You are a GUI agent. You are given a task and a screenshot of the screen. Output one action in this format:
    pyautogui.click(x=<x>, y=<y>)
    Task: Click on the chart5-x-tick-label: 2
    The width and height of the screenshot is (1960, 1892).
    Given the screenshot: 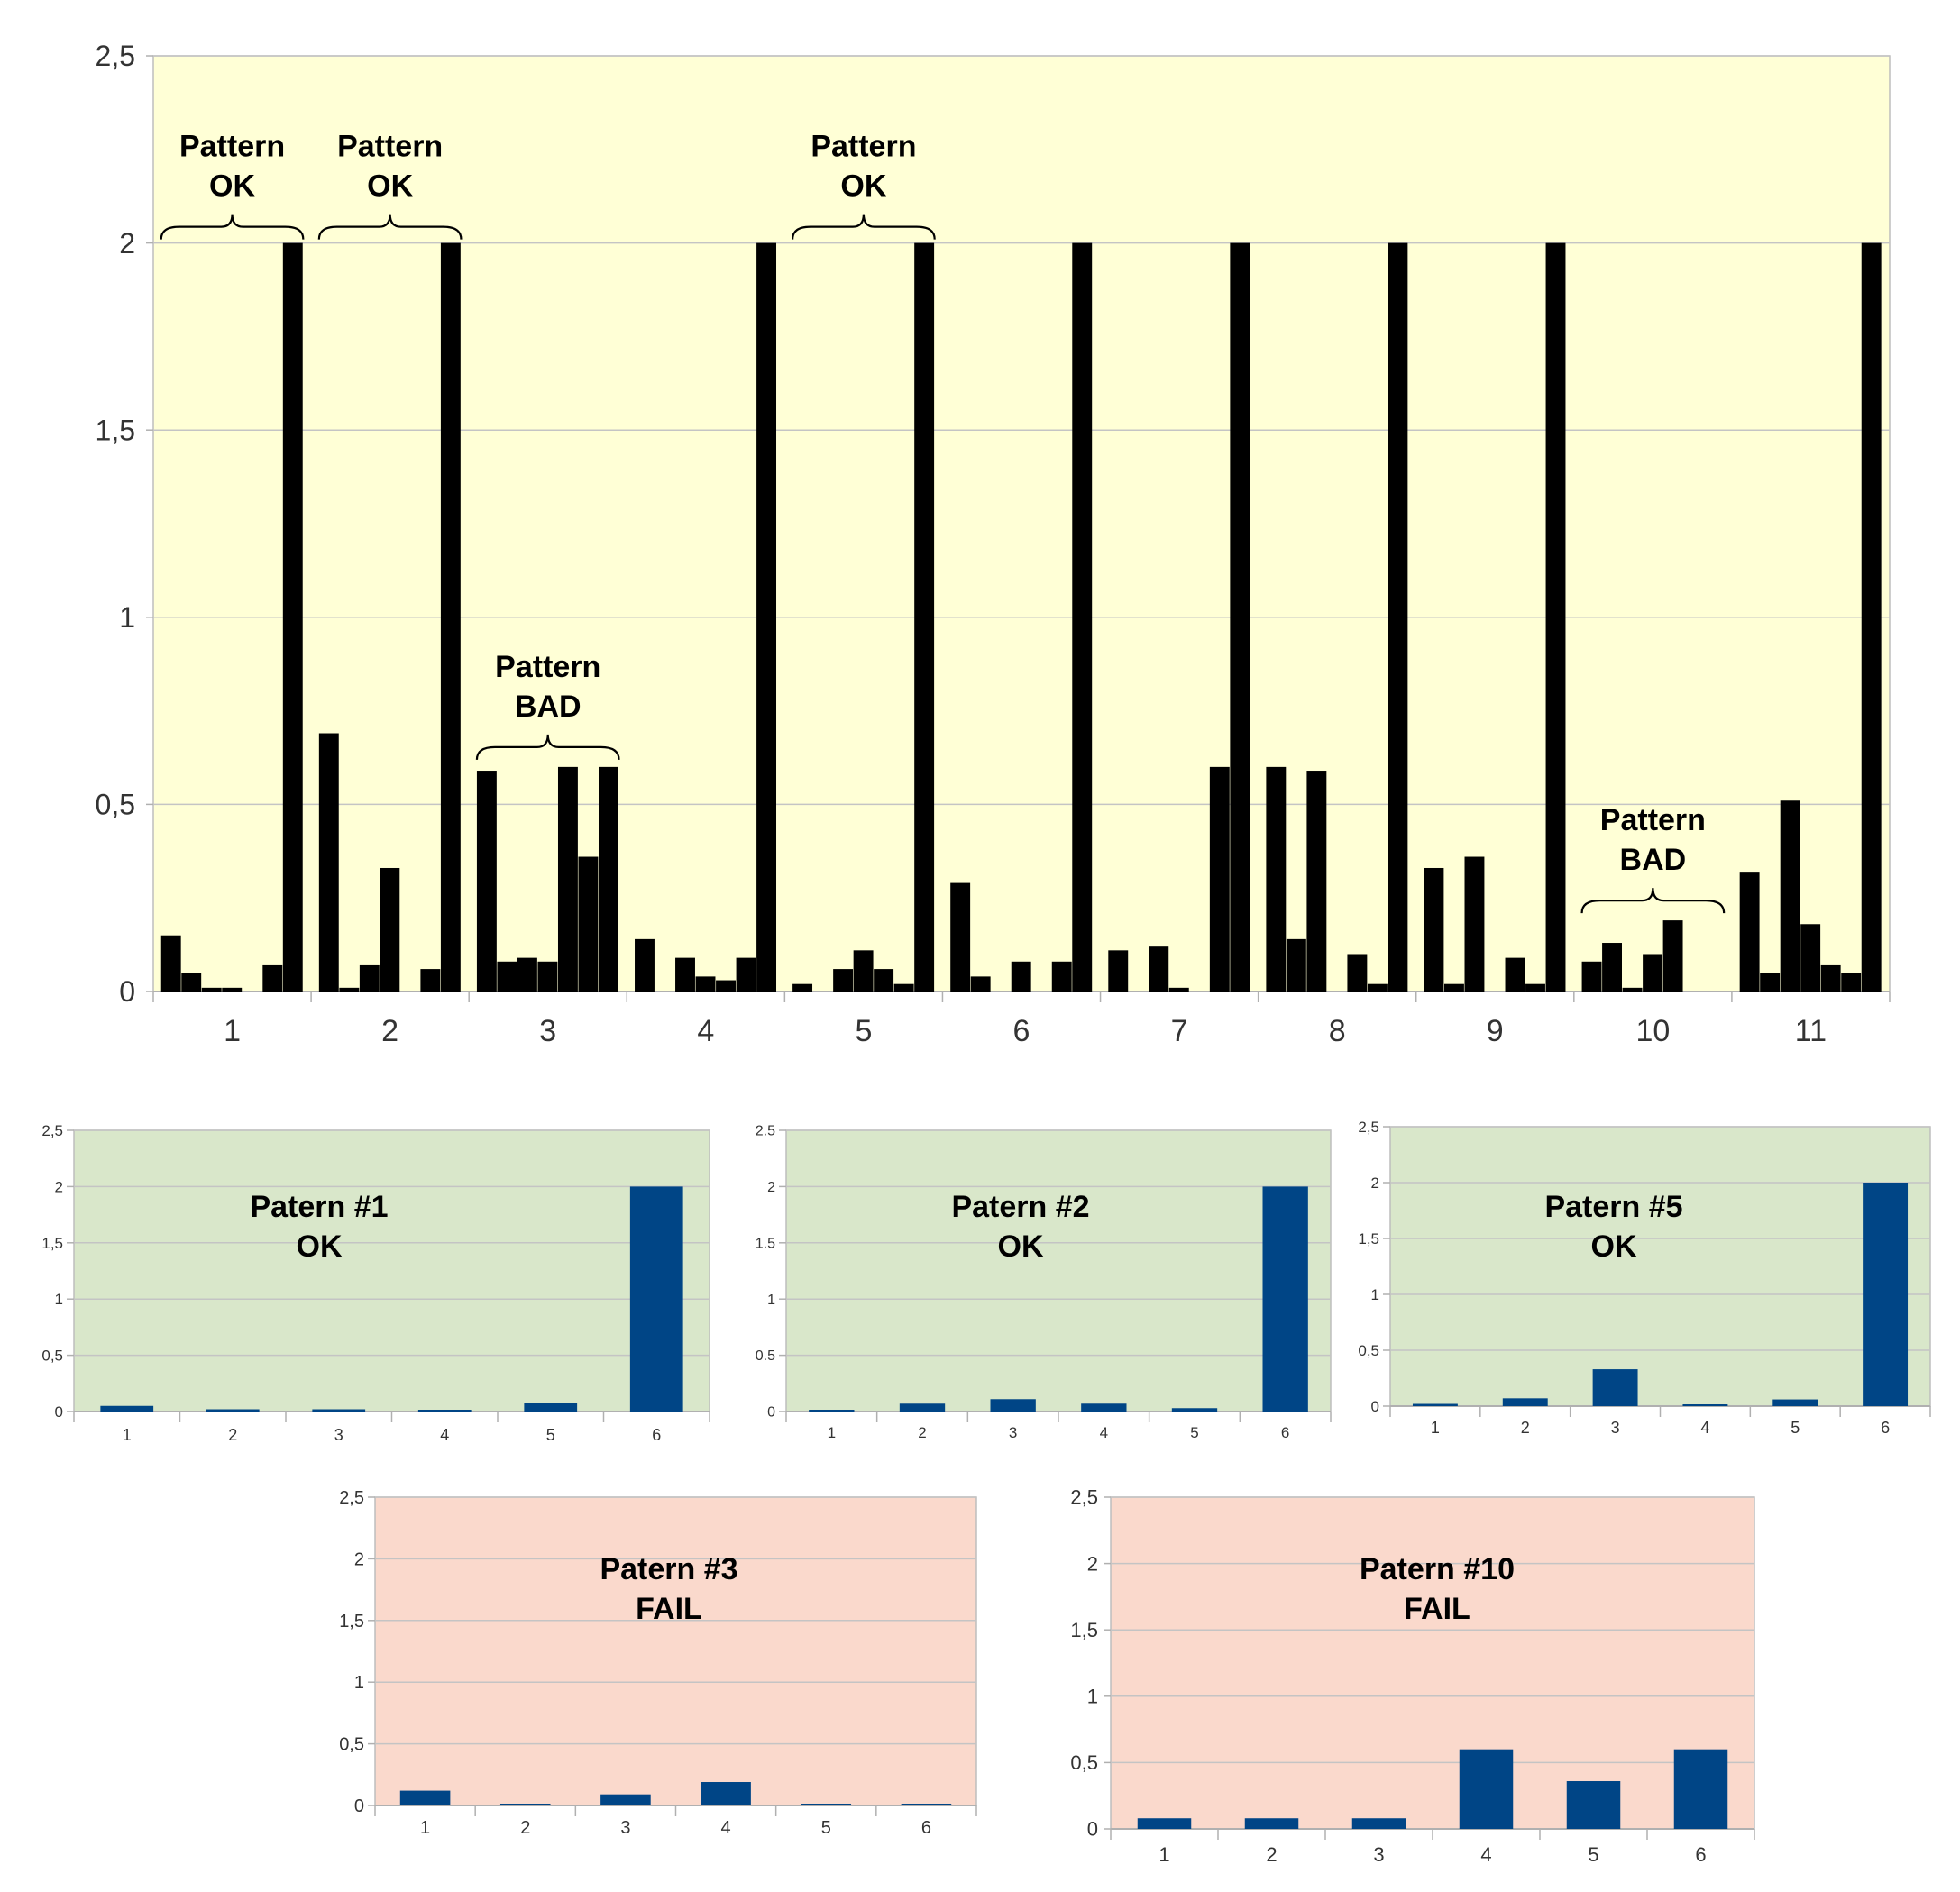 What is the action you would take?
    pyautogui.click(x=525, y=1828)
    